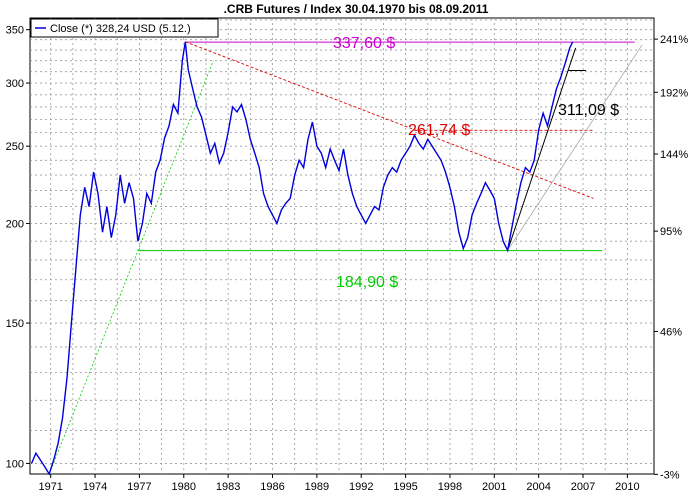  Describe the element at coordinates (450, 487) in the screenshot. I see `x-tick-label: 1998` at that location.